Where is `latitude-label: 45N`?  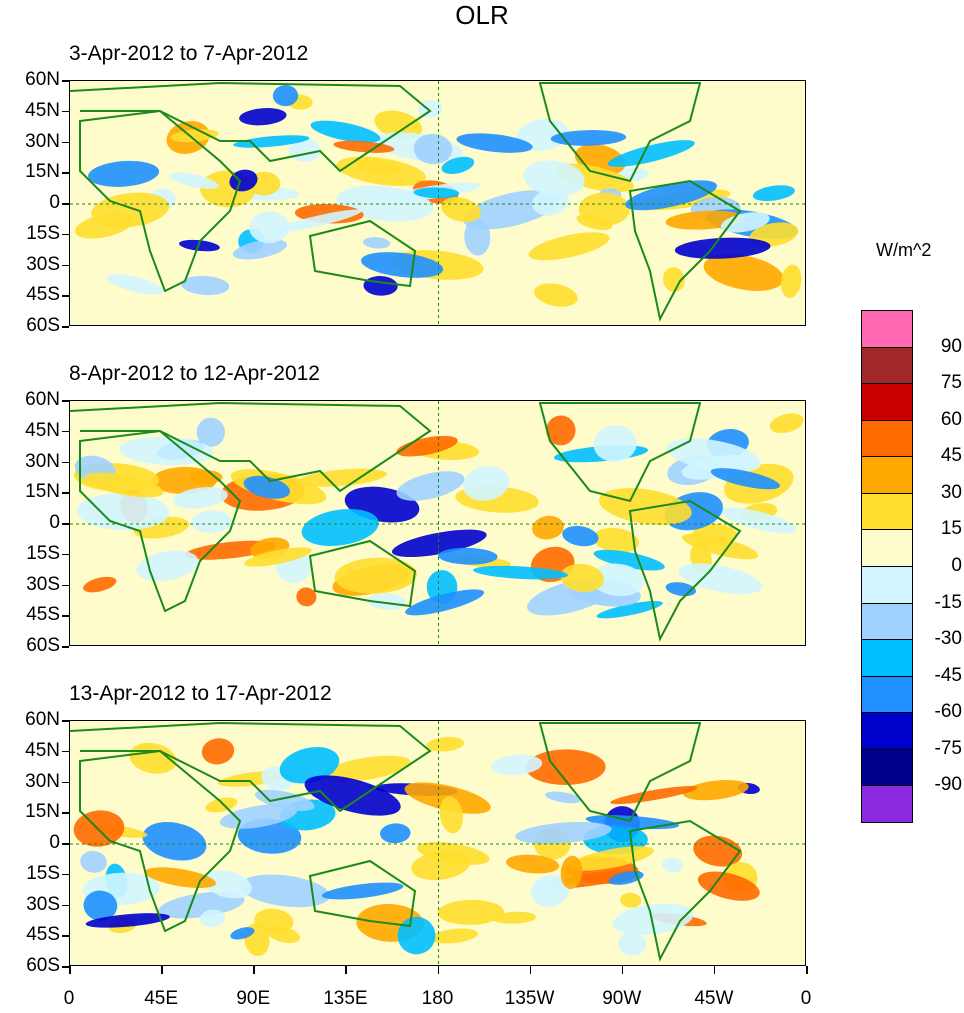 latitude-label: 45N is located at coordinates (42, 110).